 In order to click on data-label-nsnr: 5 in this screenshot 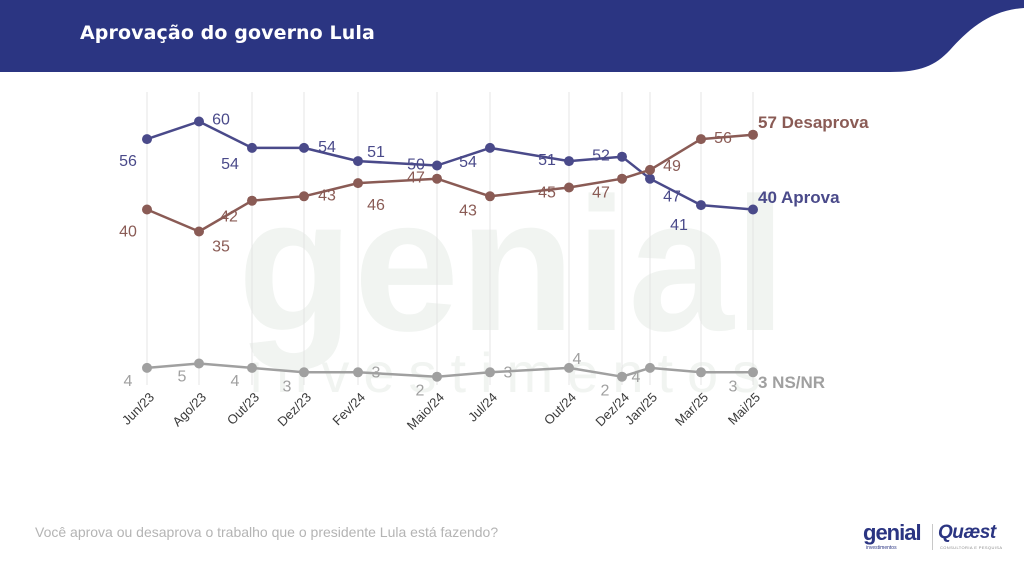, I will do `click(182, 377)`.